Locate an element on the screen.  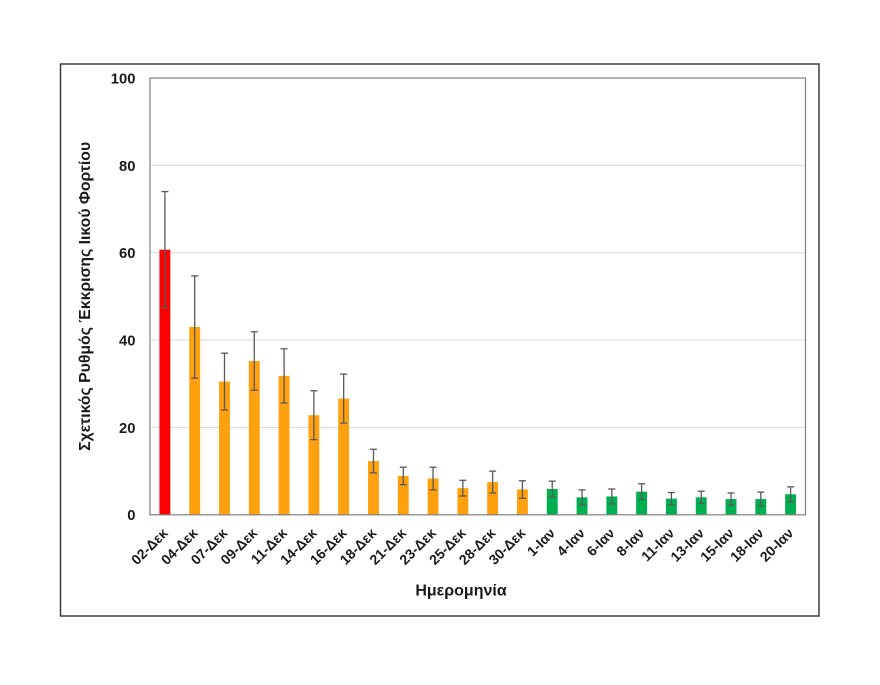
svg-text: 60 is located at coordinates (127, 254).